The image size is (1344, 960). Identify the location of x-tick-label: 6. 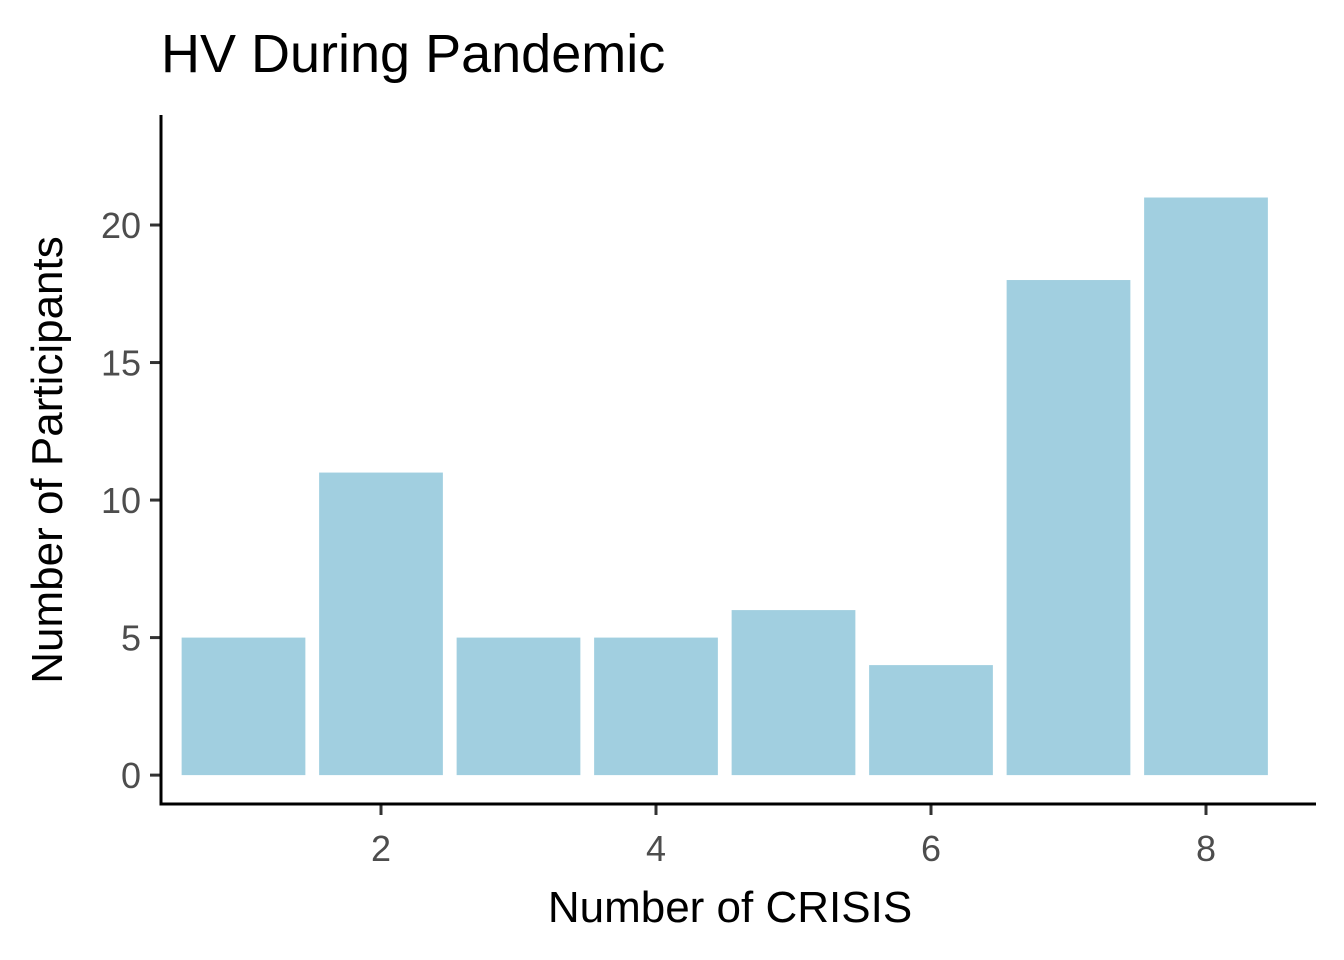
(931, 848).